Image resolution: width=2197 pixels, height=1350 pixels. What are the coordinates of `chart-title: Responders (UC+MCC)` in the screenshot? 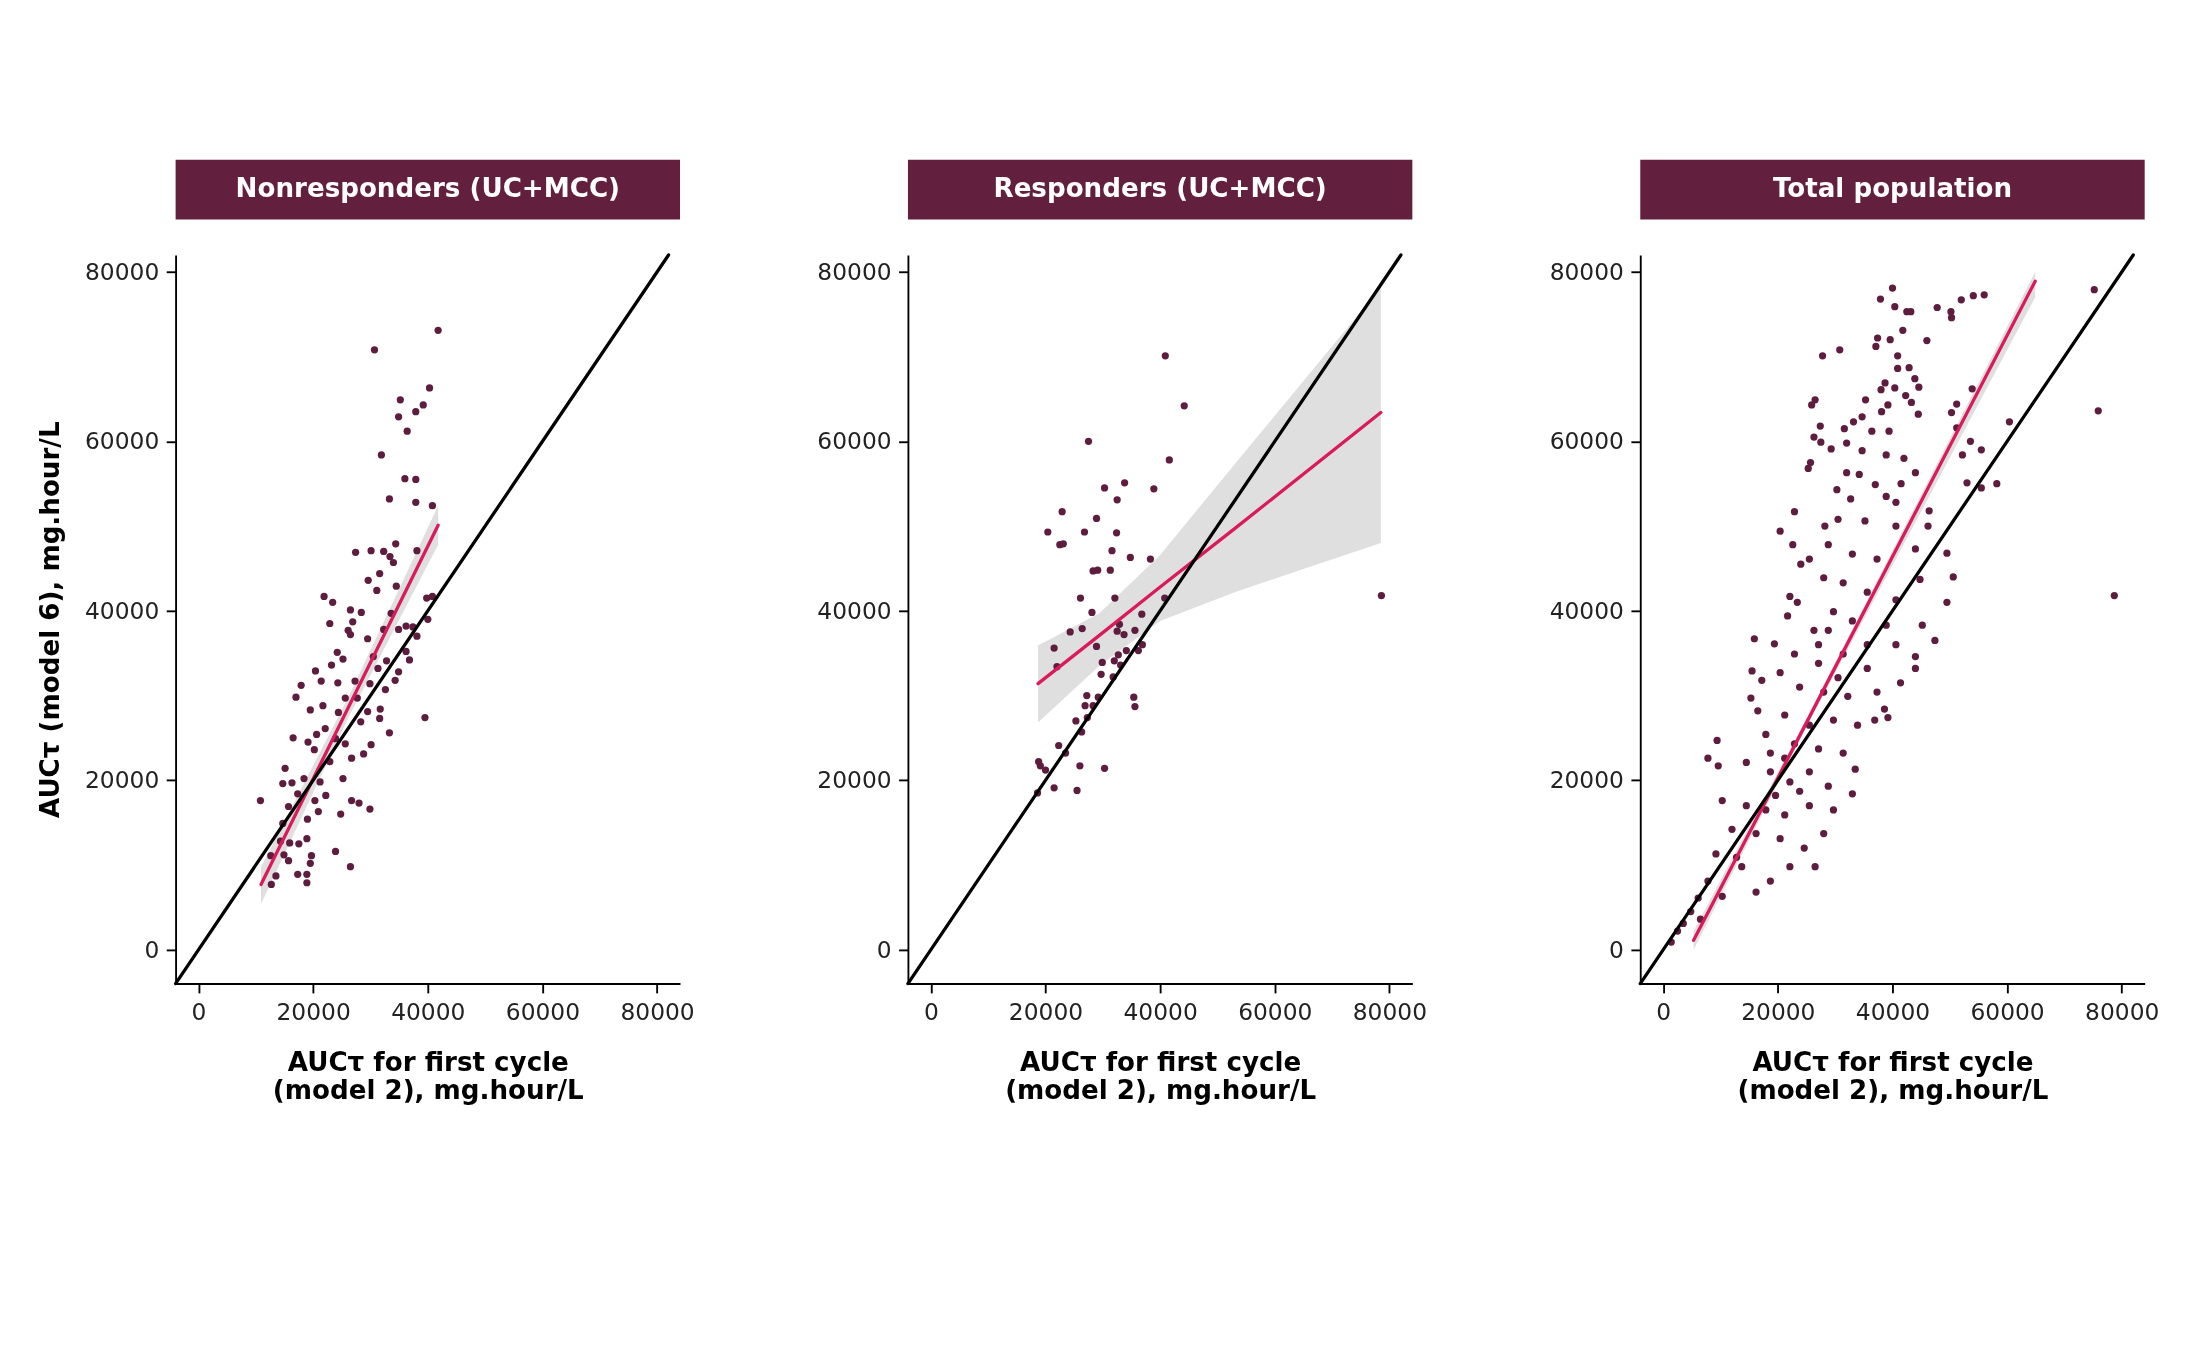 It's located at (1160, 188).